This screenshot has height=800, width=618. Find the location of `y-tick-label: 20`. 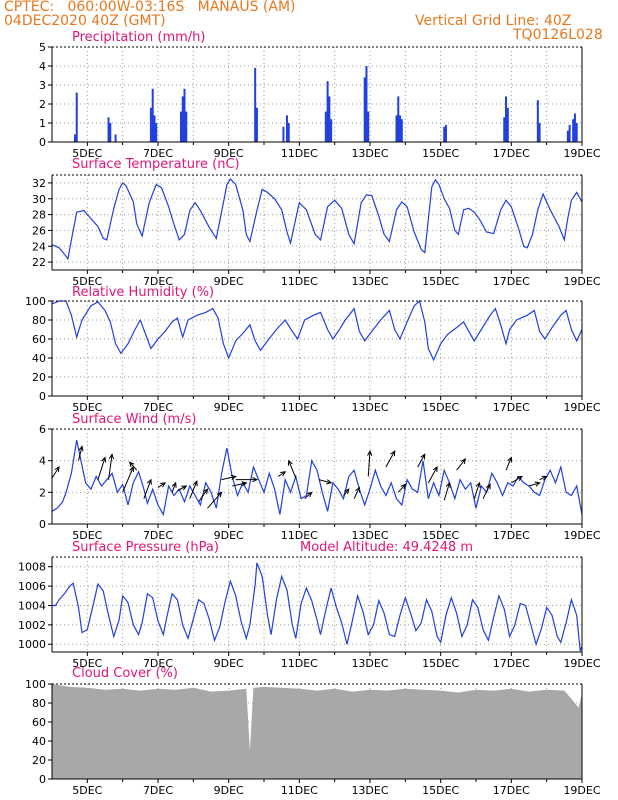

y-tick-label: 20 is located at coordinates (39, 377).